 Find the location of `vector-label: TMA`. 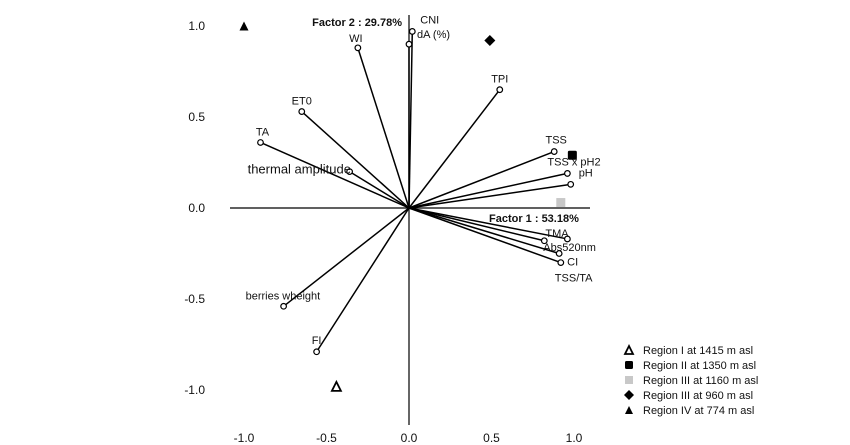

vector-label: TMA is located at coordinates (557, 234).